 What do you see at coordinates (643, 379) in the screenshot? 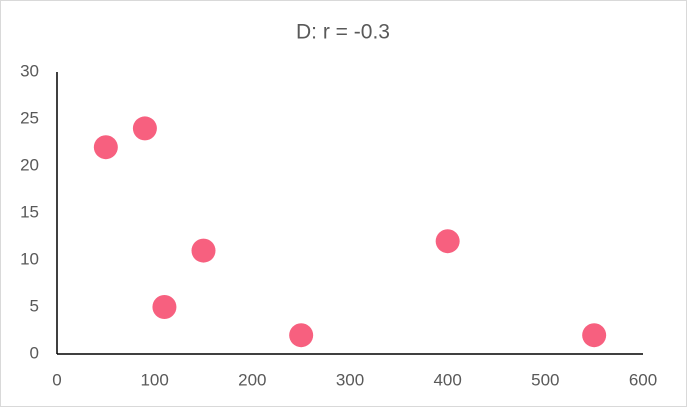
I see `x-tick-label: 600` at bounding box center [643, 379].